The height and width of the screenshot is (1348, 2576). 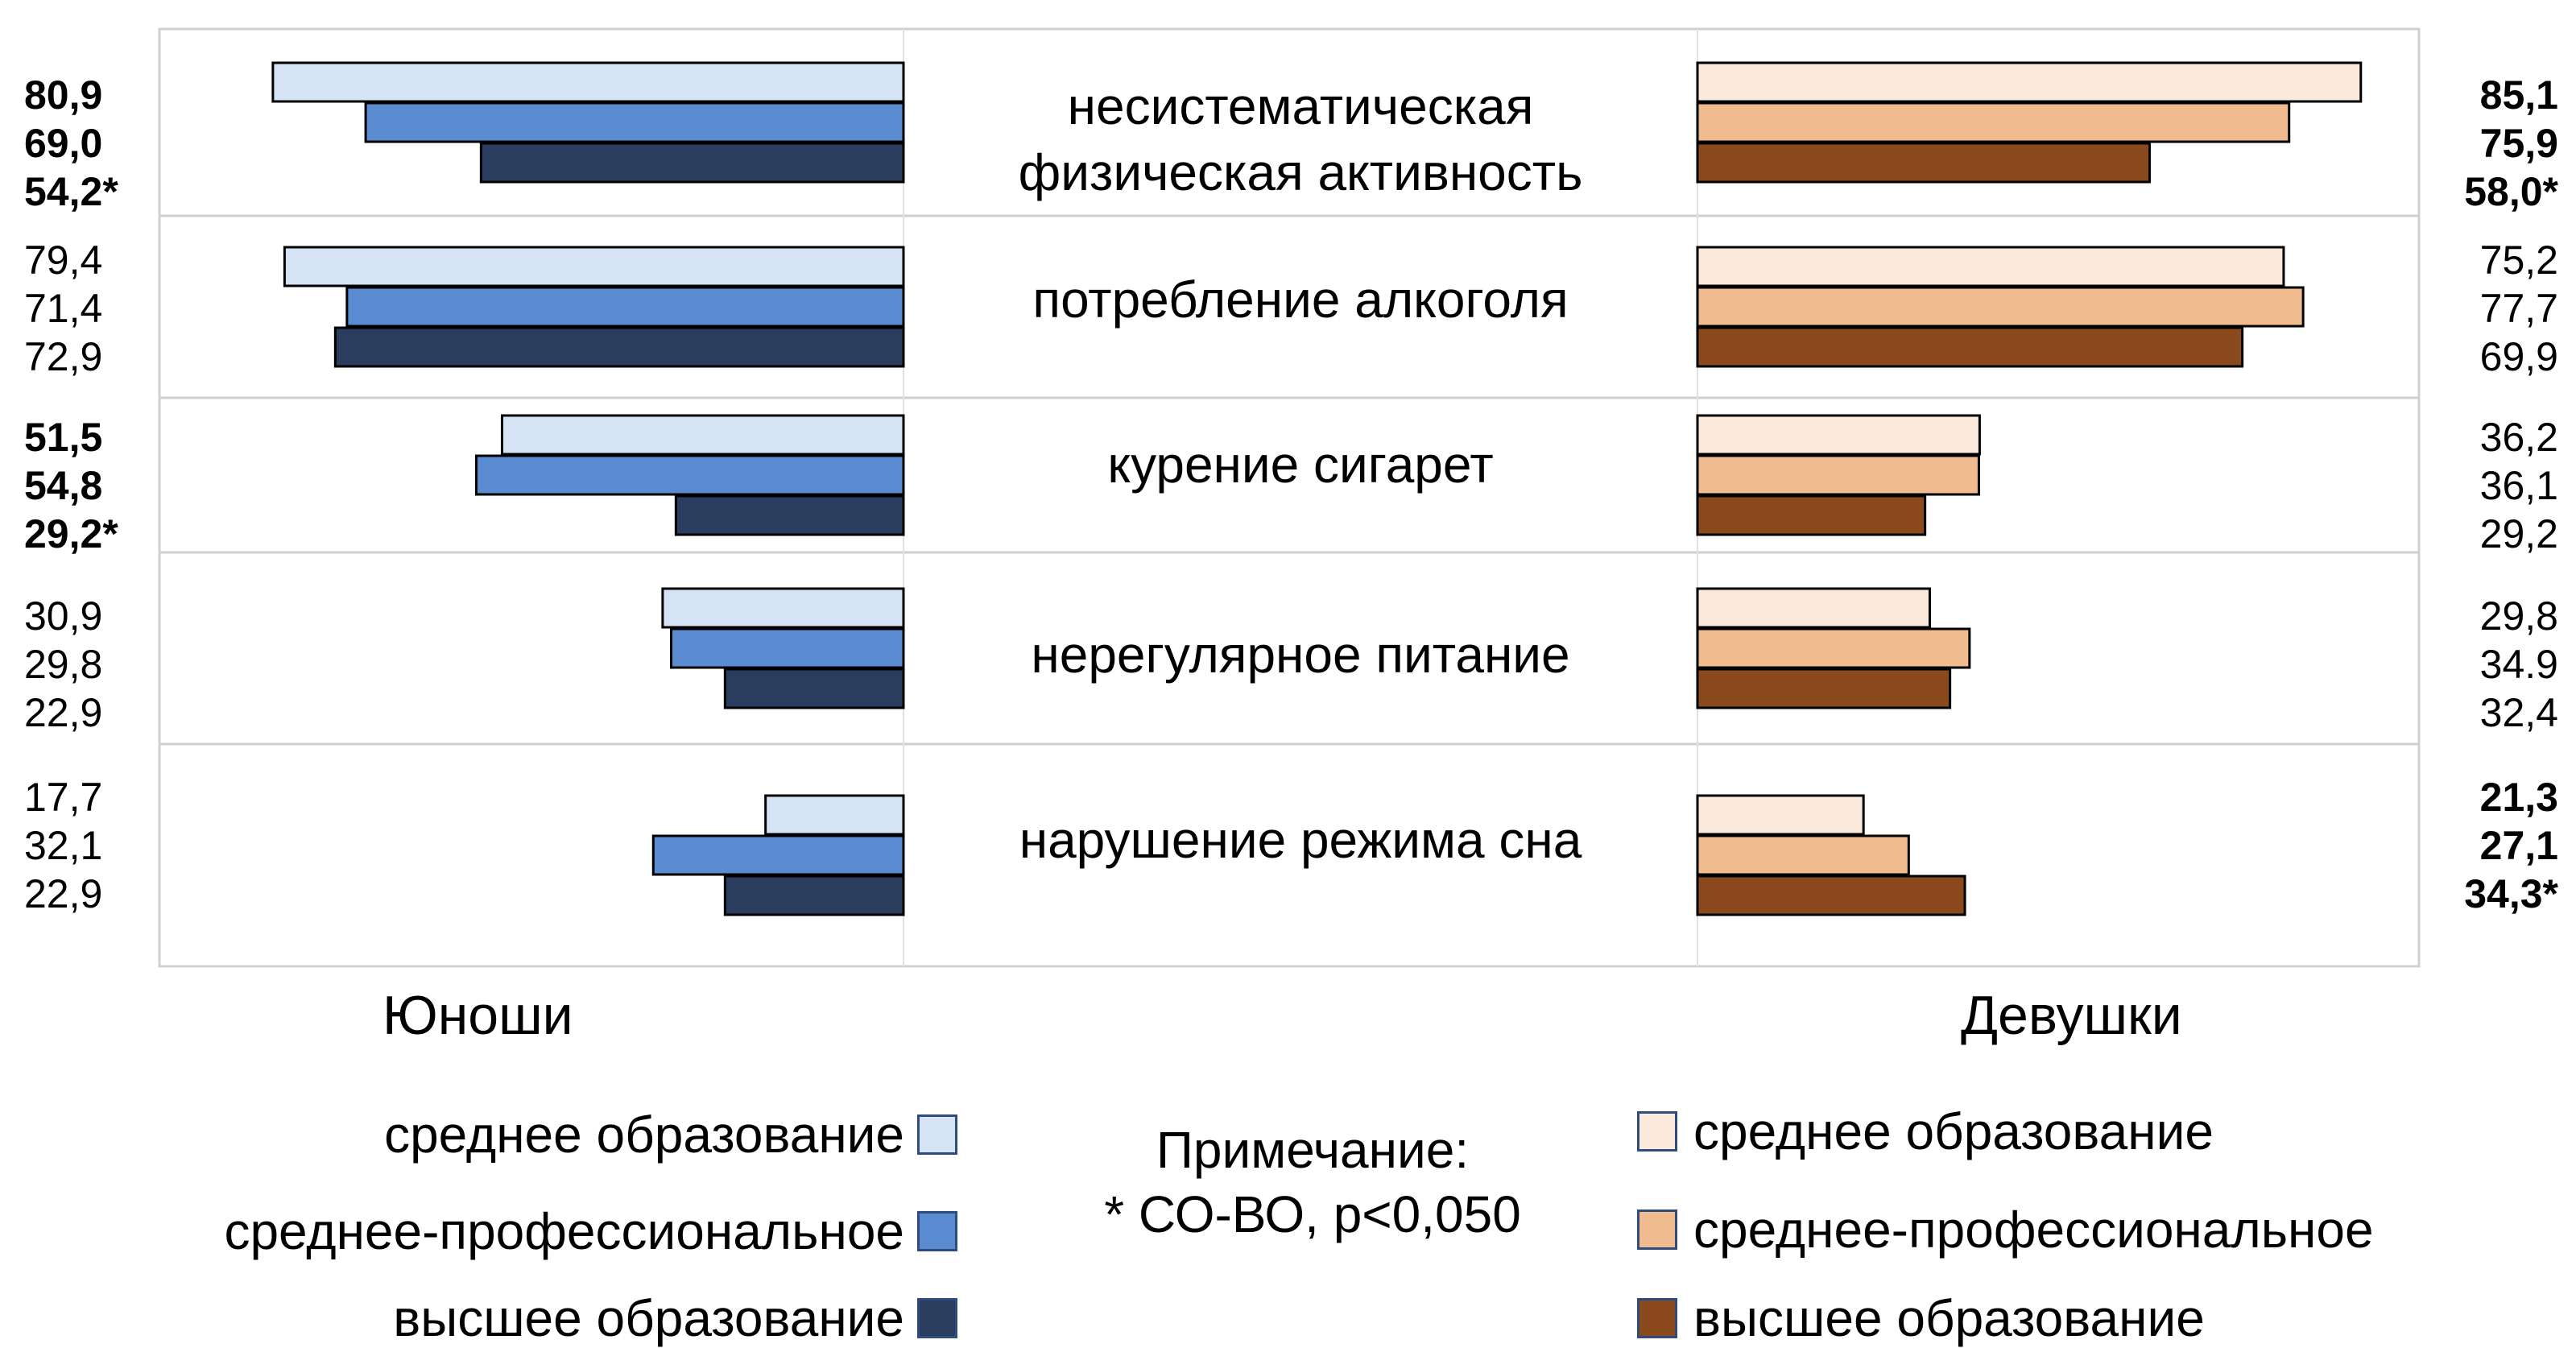 I want to click on category-label: несистематическая, so click(x=1301, y=106).